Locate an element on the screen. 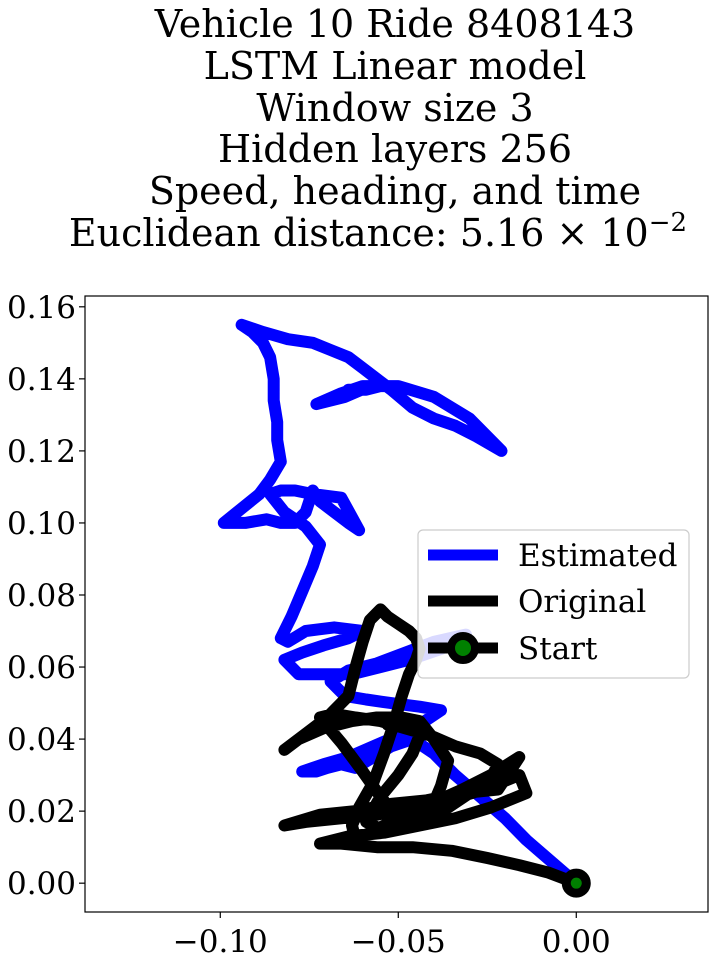 The width and height of the screenshot is (713, 958). original-series-line is located at coordinates (430, 746).